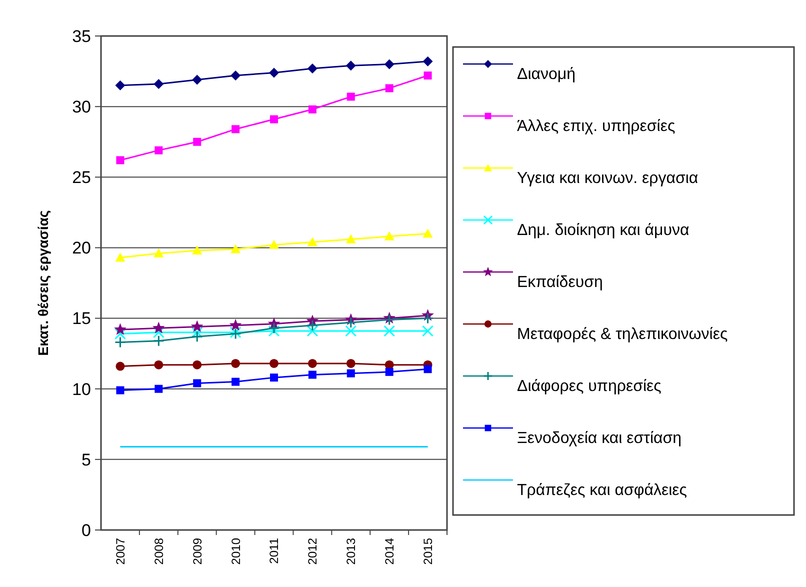 The image size is (806, 587). Describe the element at coordinates (81, 248) in the screenshot. I see `y-tick-label: 20` at that location.